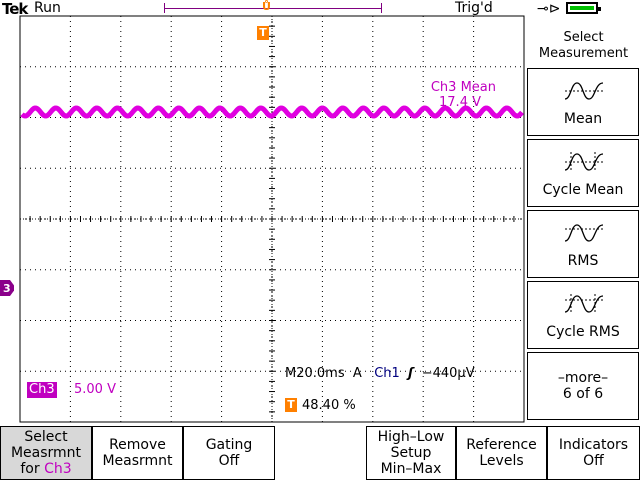 The image size is (640, 480). What do you see at coordinates (583, 102) in the screenshot?
I see `mean-button: Mean` at bounding box center [583, 102].